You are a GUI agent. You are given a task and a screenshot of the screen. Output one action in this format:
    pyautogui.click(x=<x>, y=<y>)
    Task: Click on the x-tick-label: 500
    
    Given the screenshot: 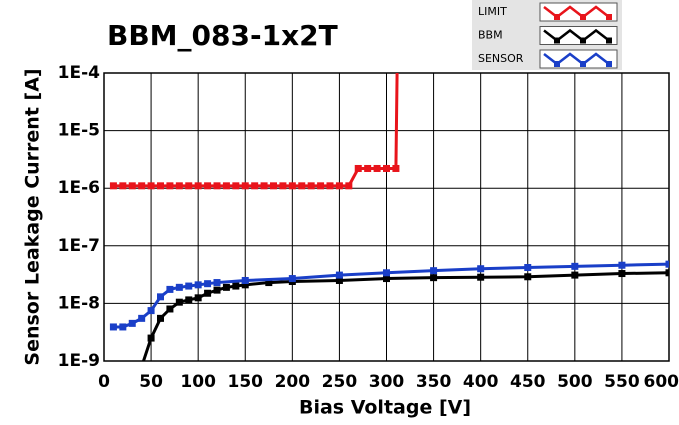 What is the action you would take?
    pyautogui.click(x=575, y=382)
    